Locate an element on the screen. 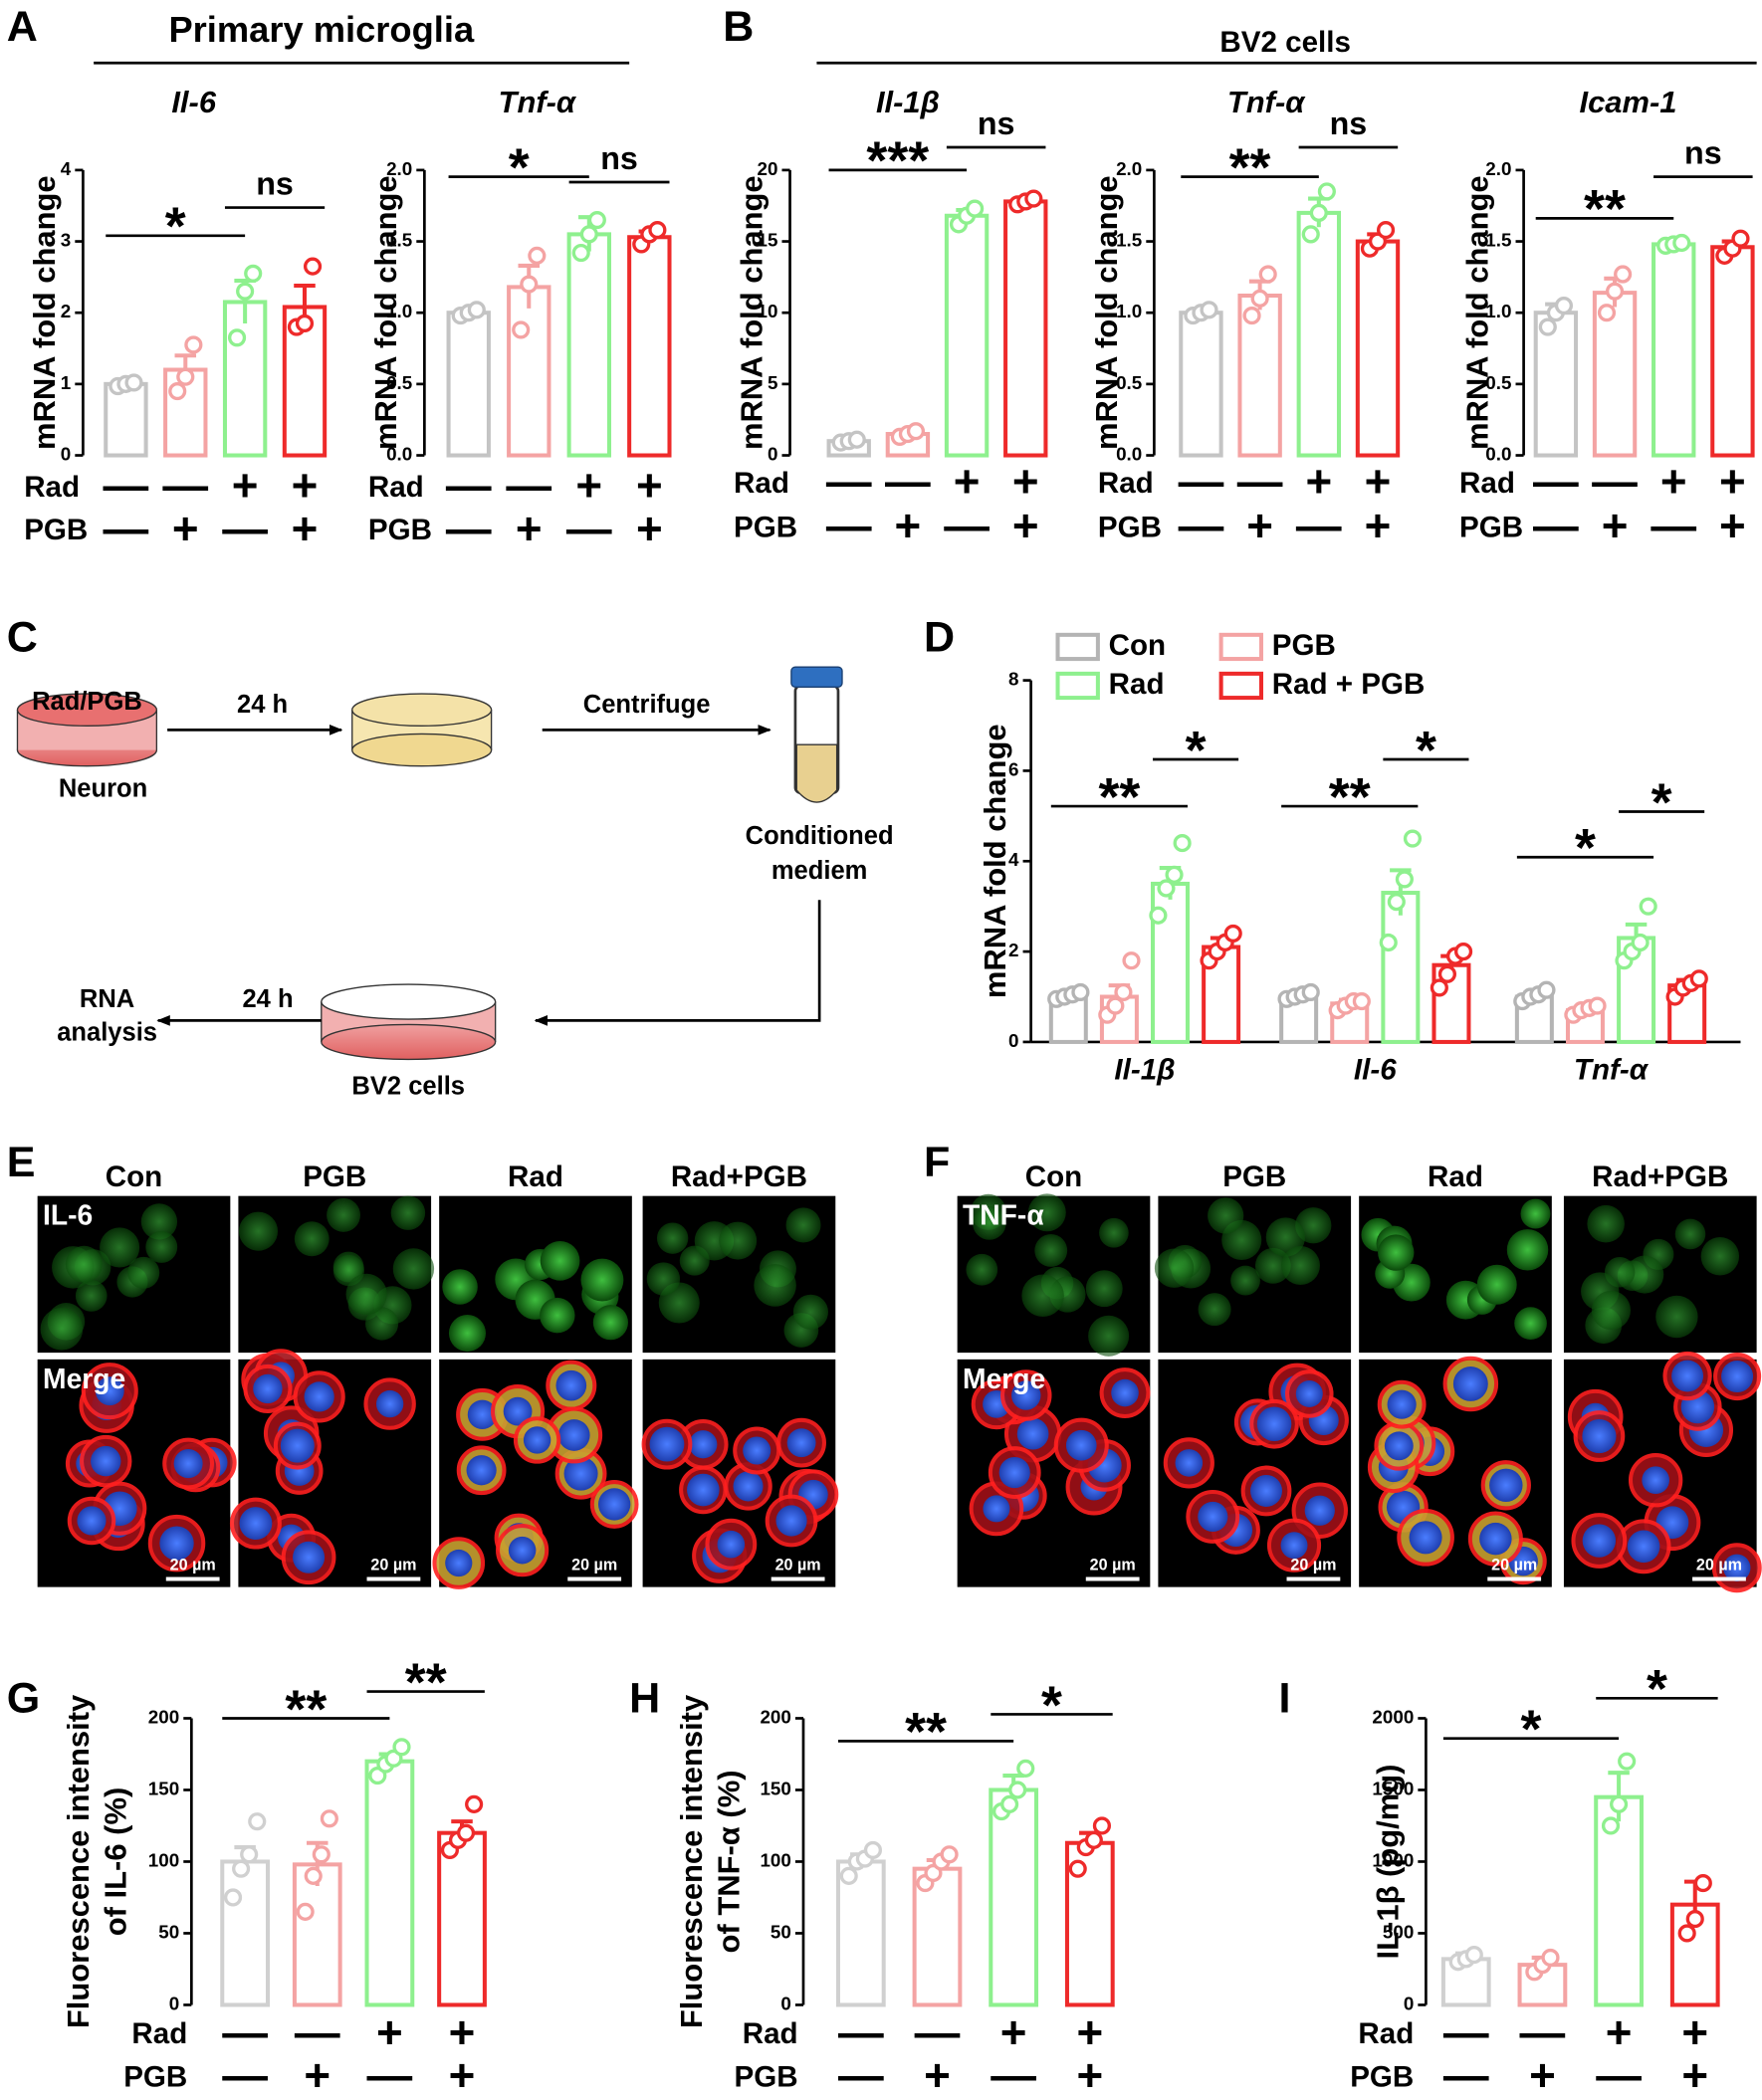 The image size is (1762, 2100). legend-label: PGB is located at coordinates (1304, 645).